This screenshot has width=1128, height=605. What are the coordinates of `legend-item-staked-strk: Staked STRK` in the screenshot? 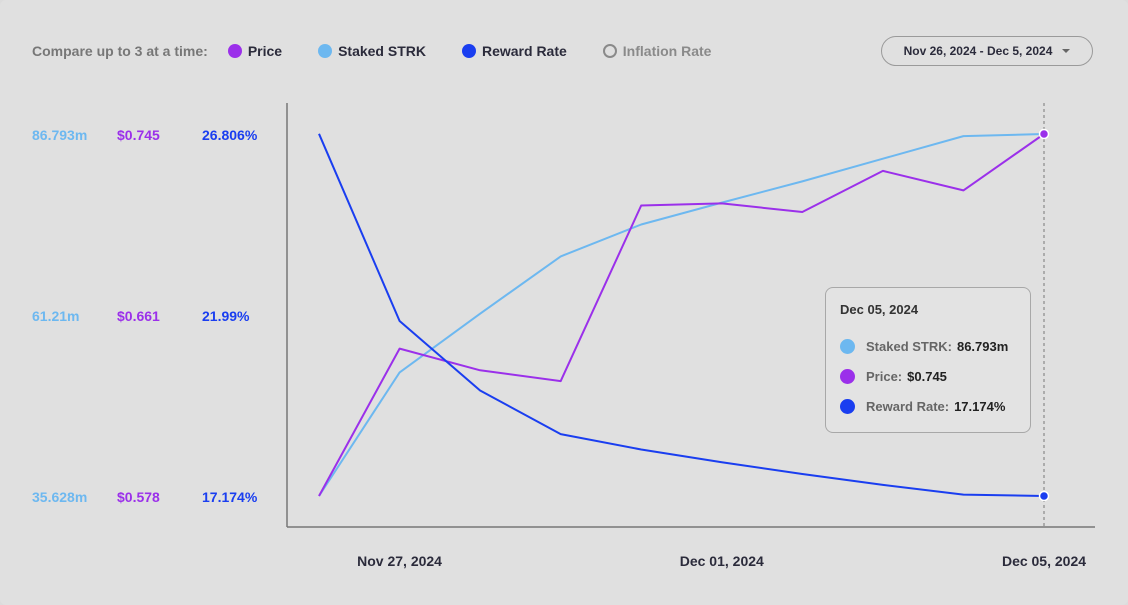 It's located at (372, 51).